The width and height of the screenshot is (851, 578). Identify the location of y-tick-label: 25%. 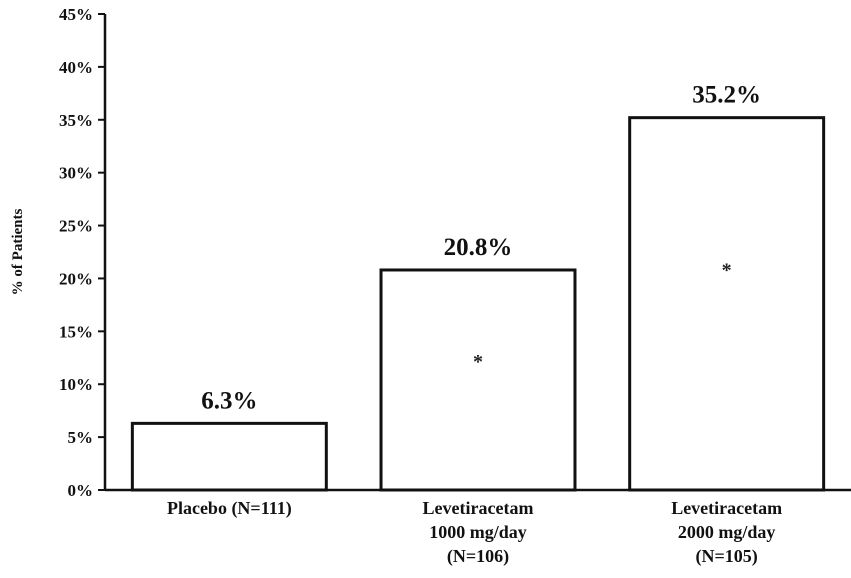
(76, 226).